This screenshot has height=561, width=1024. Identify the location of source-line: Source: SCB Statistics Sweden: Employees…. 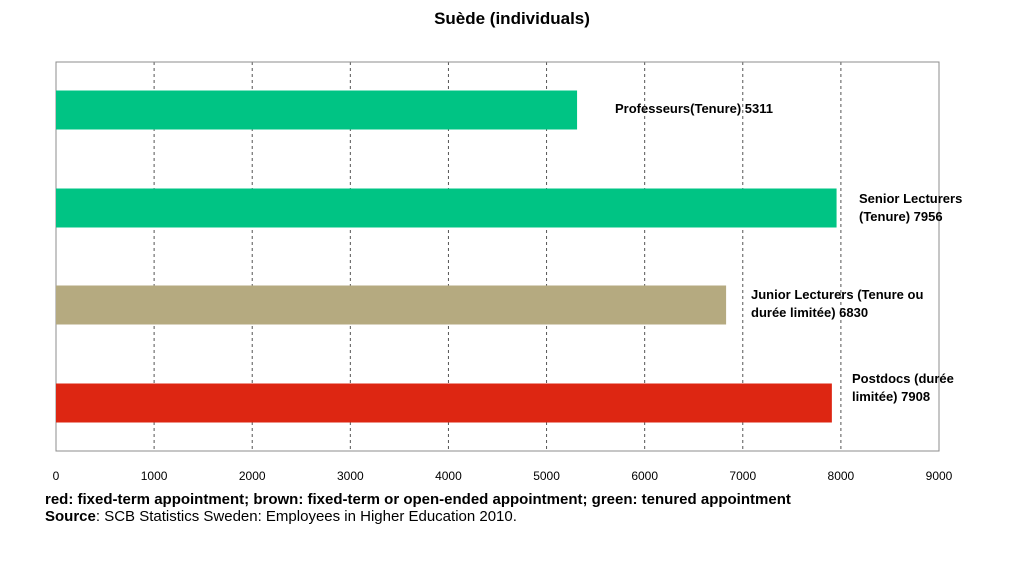
(418, 516).